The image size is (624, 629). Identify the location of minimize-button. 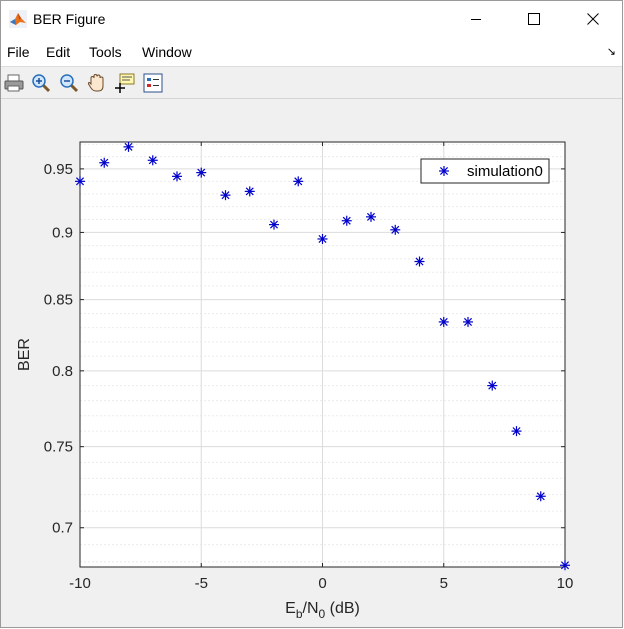
(476, 19).